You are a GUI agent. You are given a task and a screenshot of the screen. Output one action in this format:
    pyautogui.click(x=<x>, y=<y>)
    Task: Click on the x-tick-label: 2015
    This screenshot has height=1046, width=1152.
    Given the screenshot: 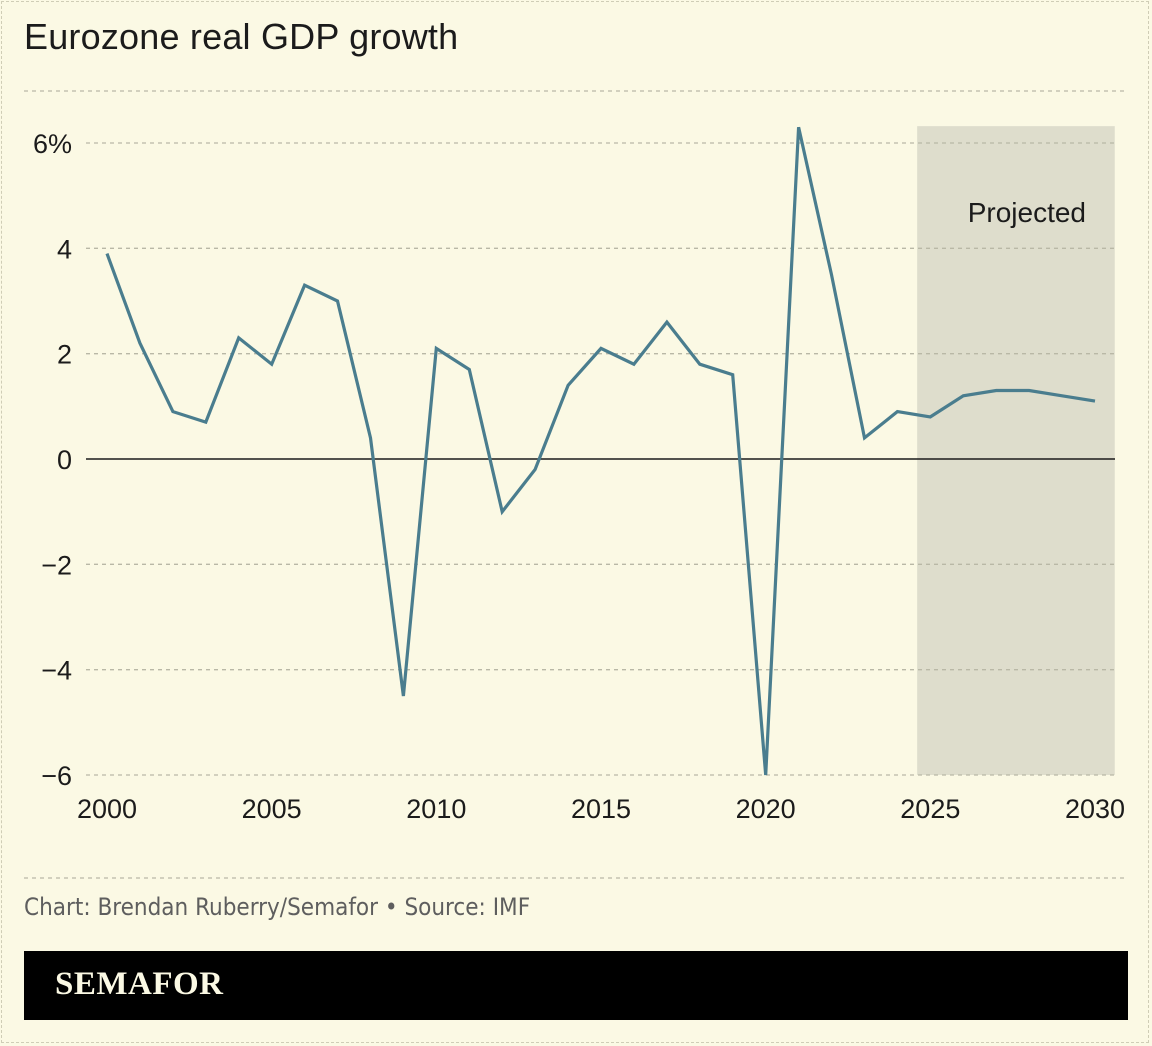 What is the action you would take?
    pyautogui.click(x=601, y=809)
    